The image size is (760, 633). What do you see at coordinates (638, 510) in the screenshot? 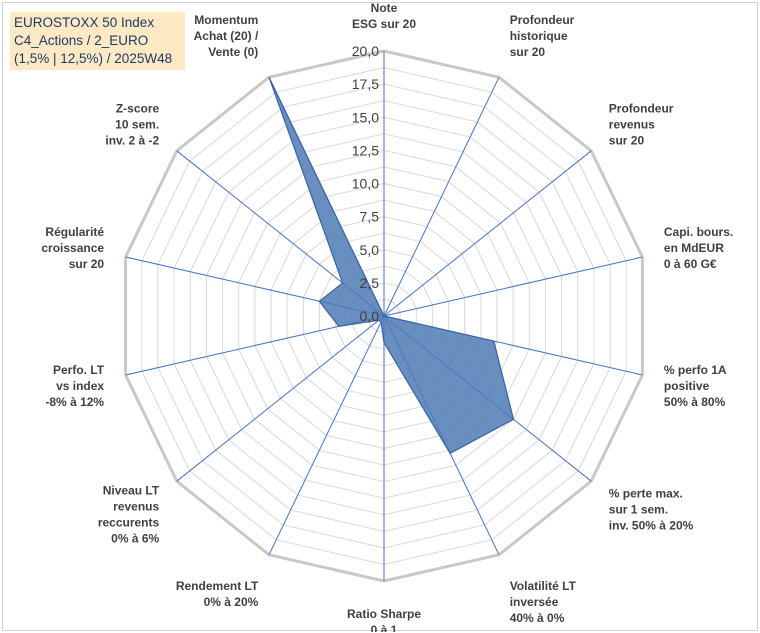
I see `axis-label-line: sur 1 sem.` at bounding box center [638, 510].